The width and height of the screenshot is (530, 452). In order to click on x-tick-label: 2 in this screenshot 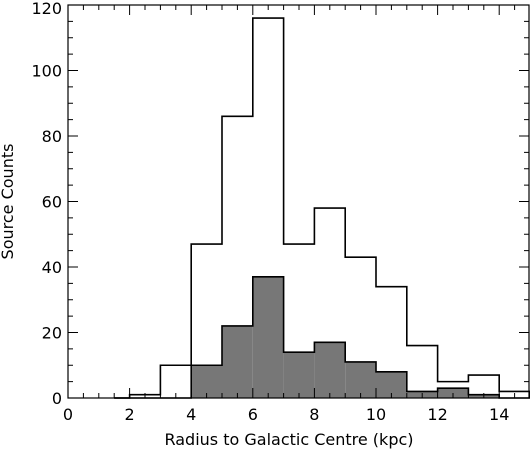, I will do `click(130, 414)`.